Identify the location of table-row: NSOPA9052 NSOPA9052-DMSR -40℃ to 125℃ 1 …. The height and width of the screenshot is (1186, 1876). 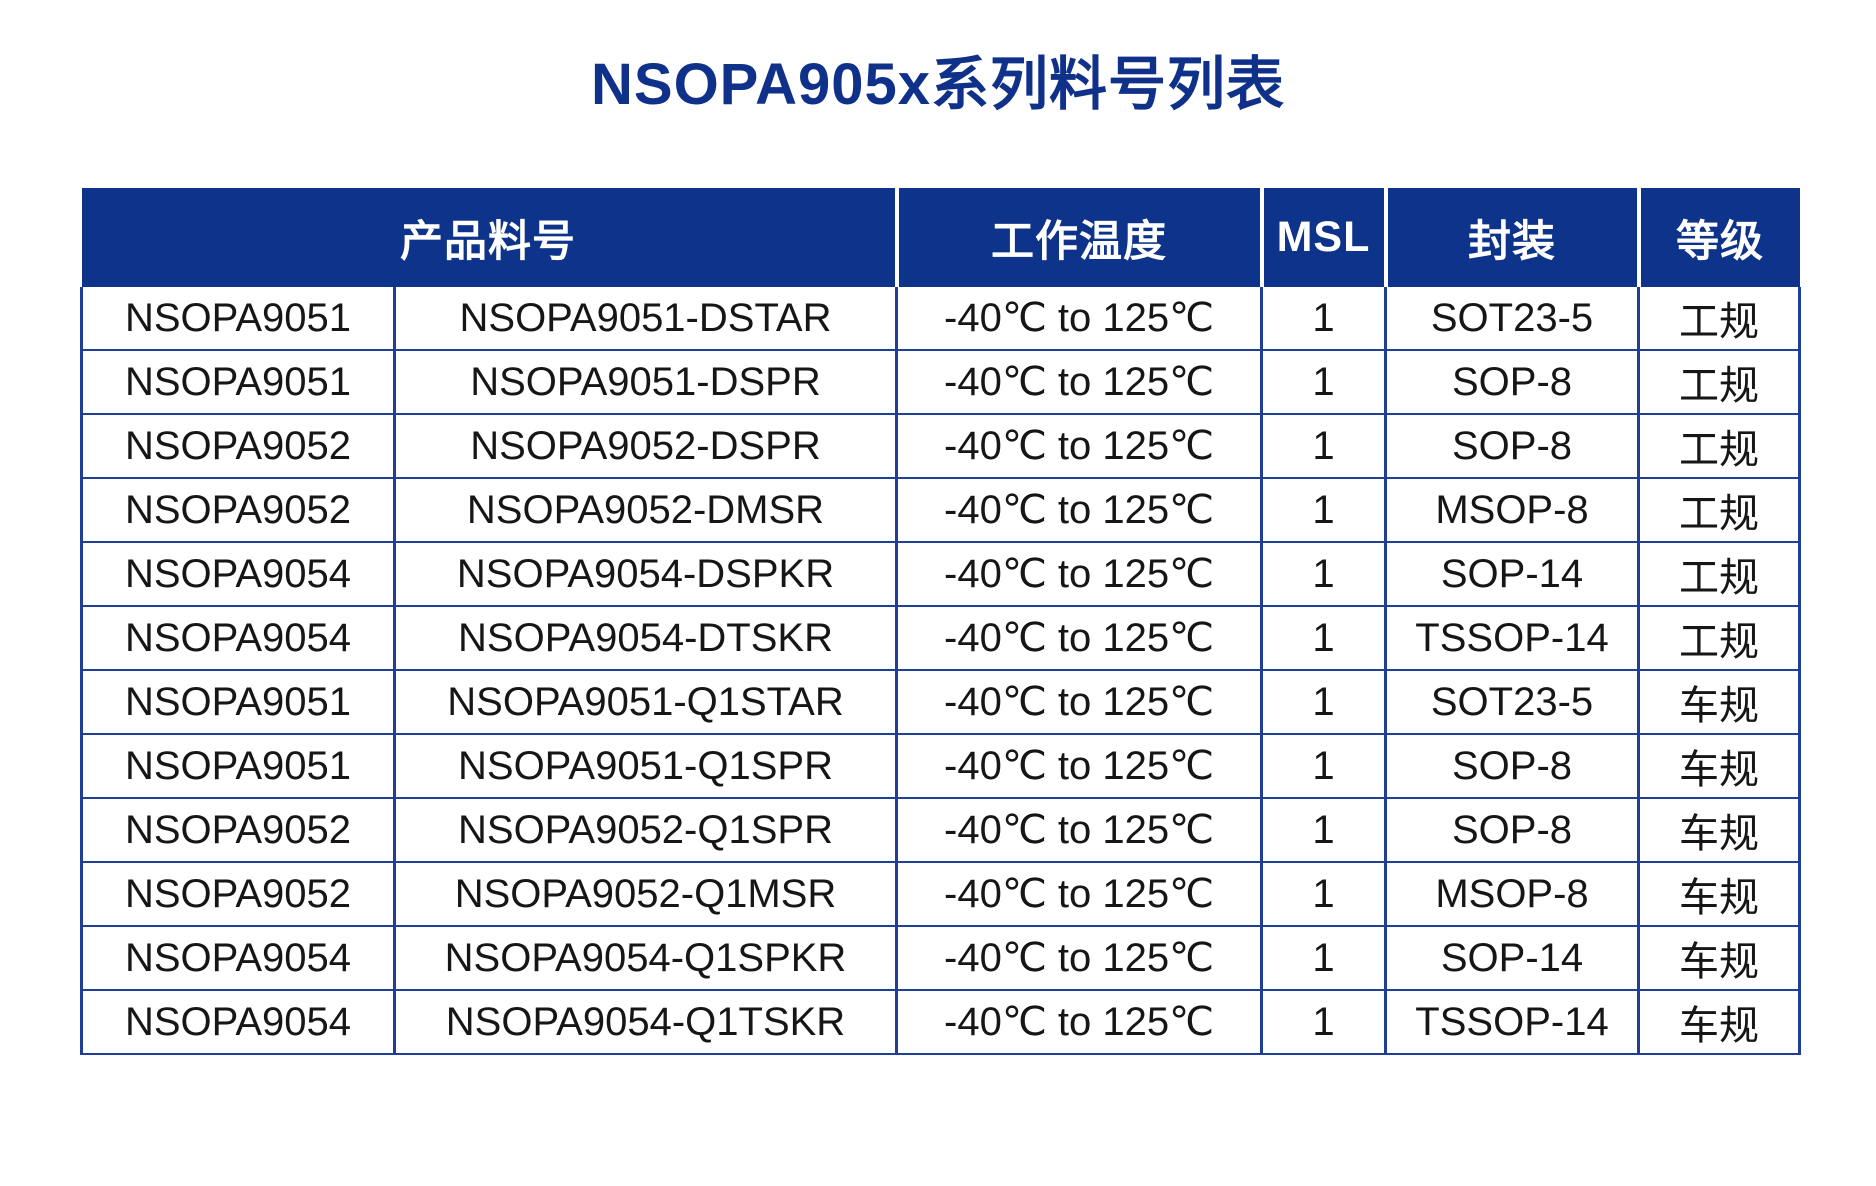
(940, 510).